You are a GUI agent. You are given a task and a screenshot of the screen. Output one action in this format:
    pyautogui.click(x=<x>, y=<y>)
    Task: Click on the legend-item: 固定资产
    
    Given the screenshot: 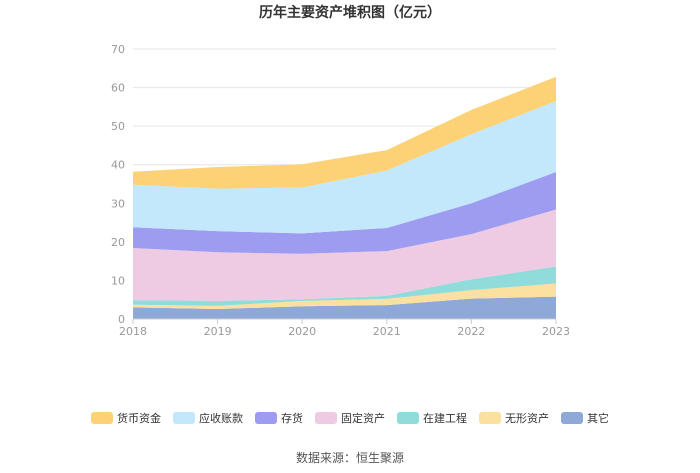 What is the action you would take?
    pyautogui.click(x=350, y=418)
    